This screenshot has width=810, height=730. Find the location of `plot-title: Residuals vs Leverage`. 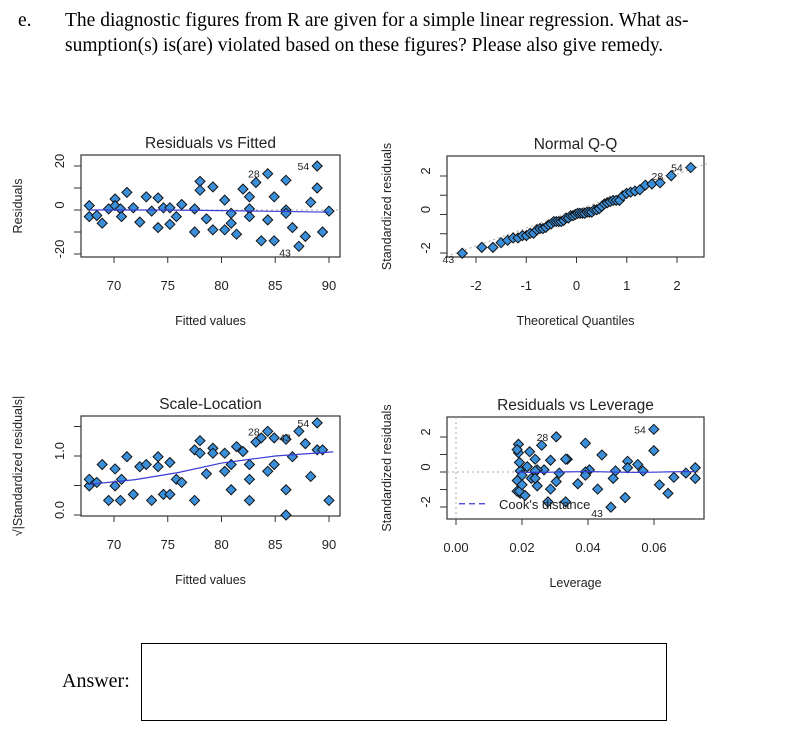

plot-title: Residuals vs Leverage is located at coordinates (575, 405).